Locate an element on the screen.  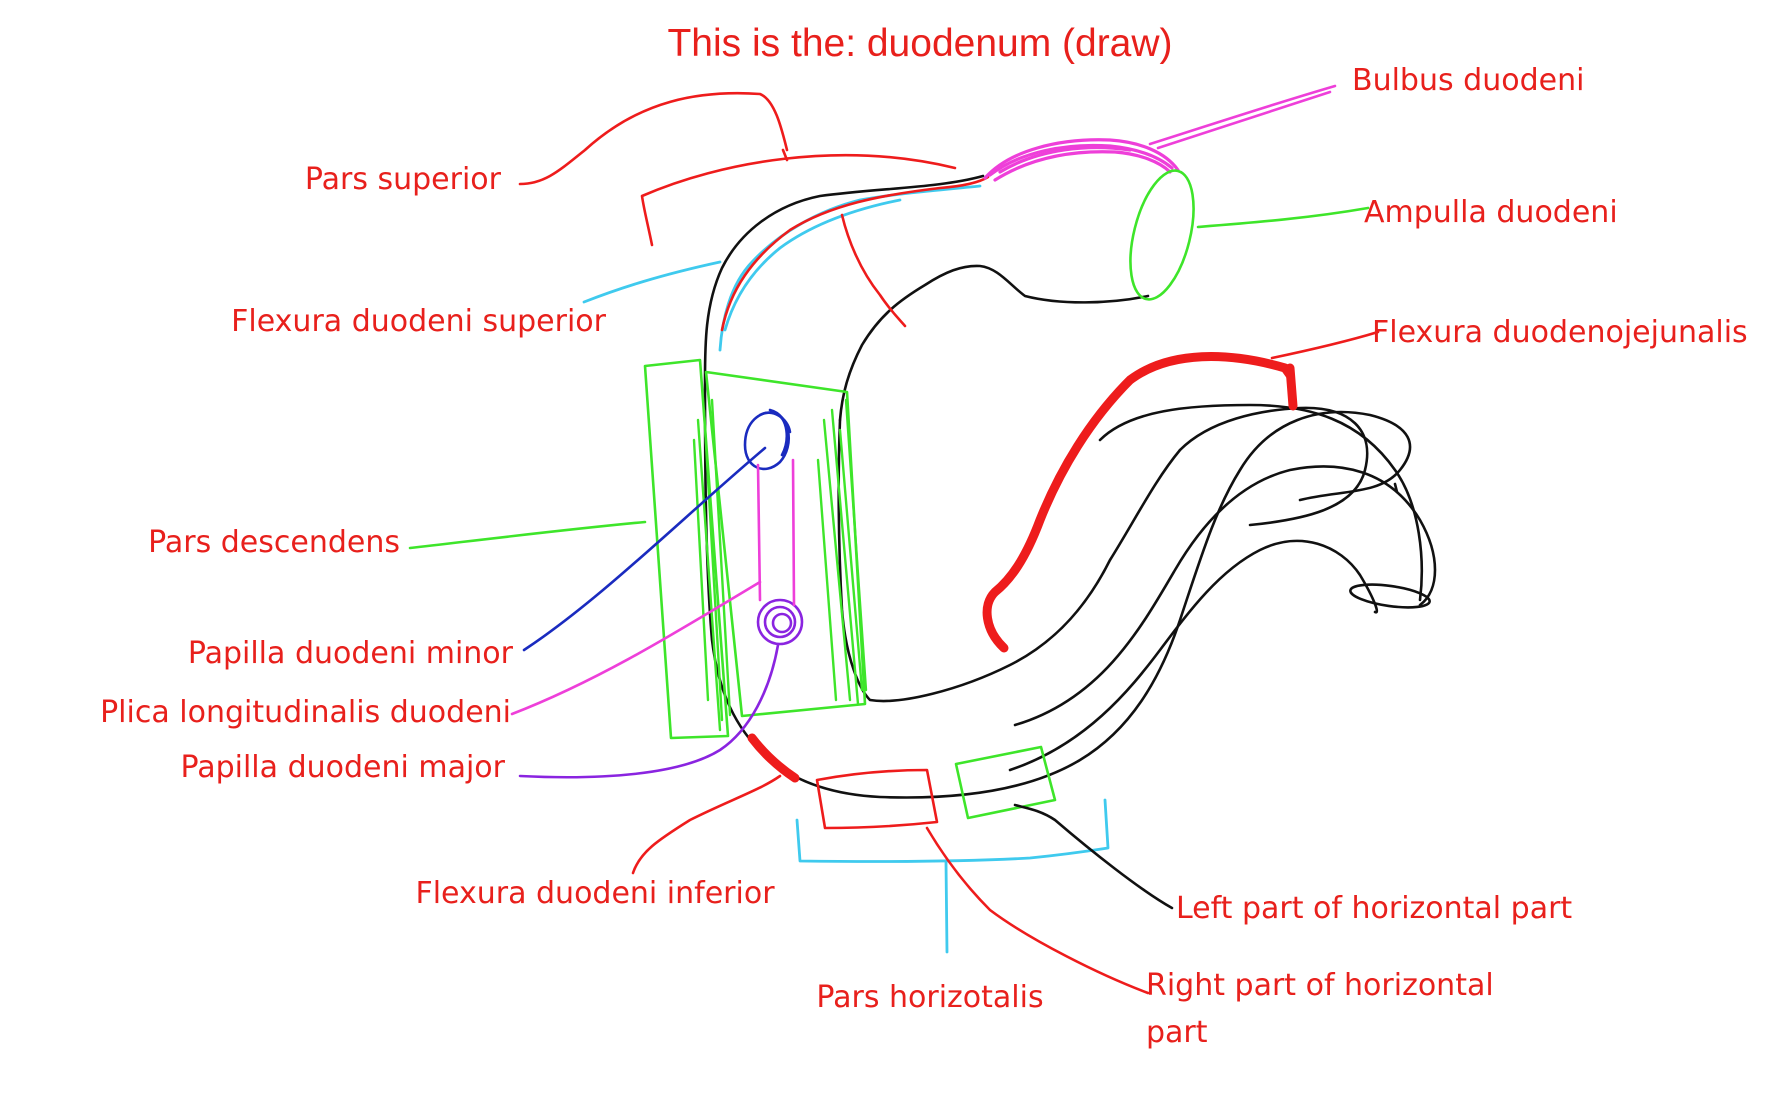
pars-horizontalis-bracket is located at coordinates (952, 830).